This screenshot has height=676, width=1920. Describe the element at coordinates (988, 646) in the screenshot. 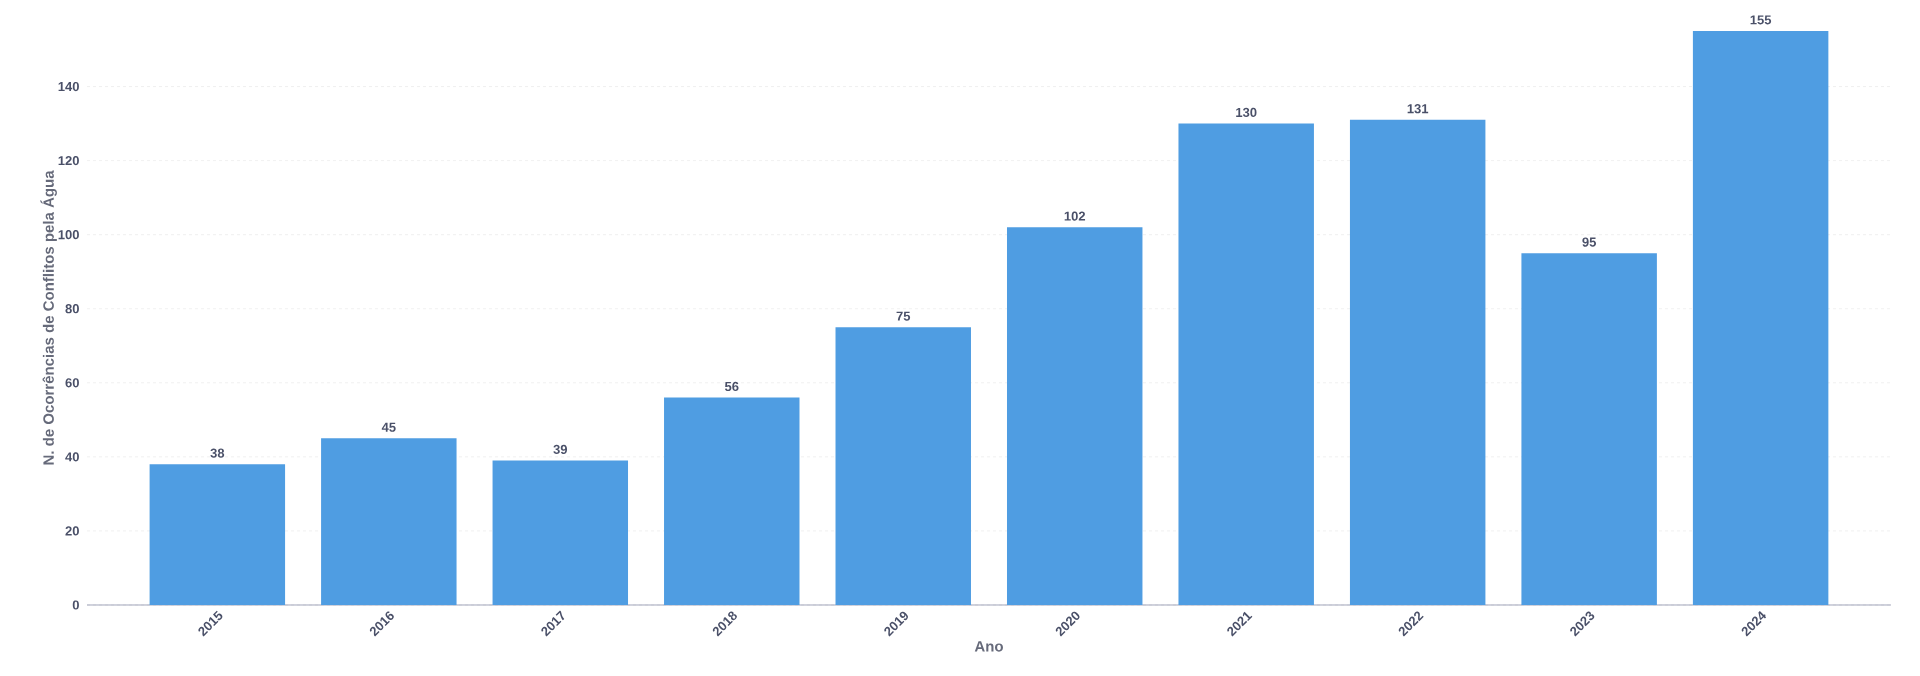

I see `x-axis-title: Ano` at that location.